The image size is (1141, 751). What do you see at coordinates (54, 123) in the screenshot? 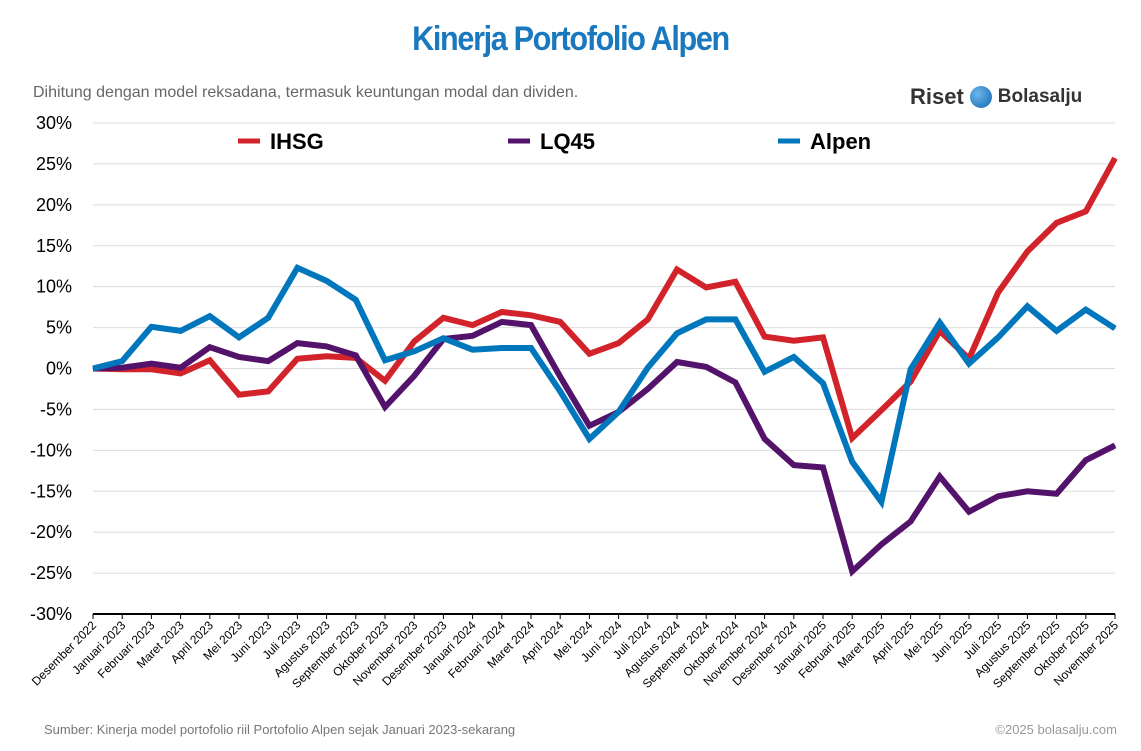
I see `y-tick-label: 30%` at bounding box center [54, 123].